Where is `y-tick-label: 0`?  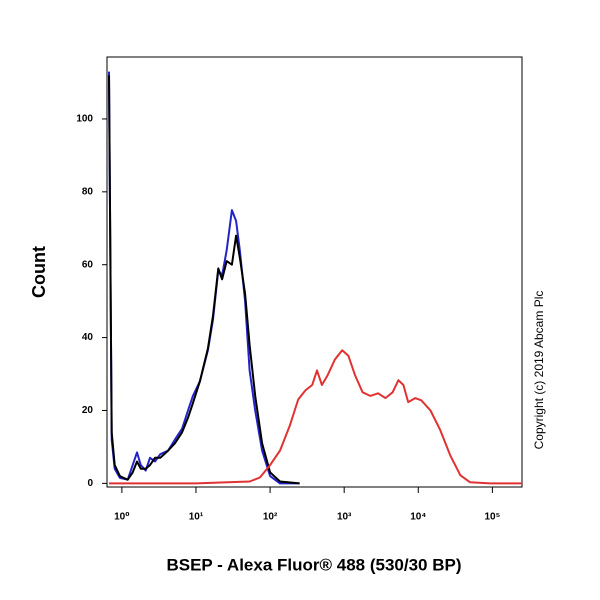 y-tick-label: 0 is located at coordinates (90, 483).